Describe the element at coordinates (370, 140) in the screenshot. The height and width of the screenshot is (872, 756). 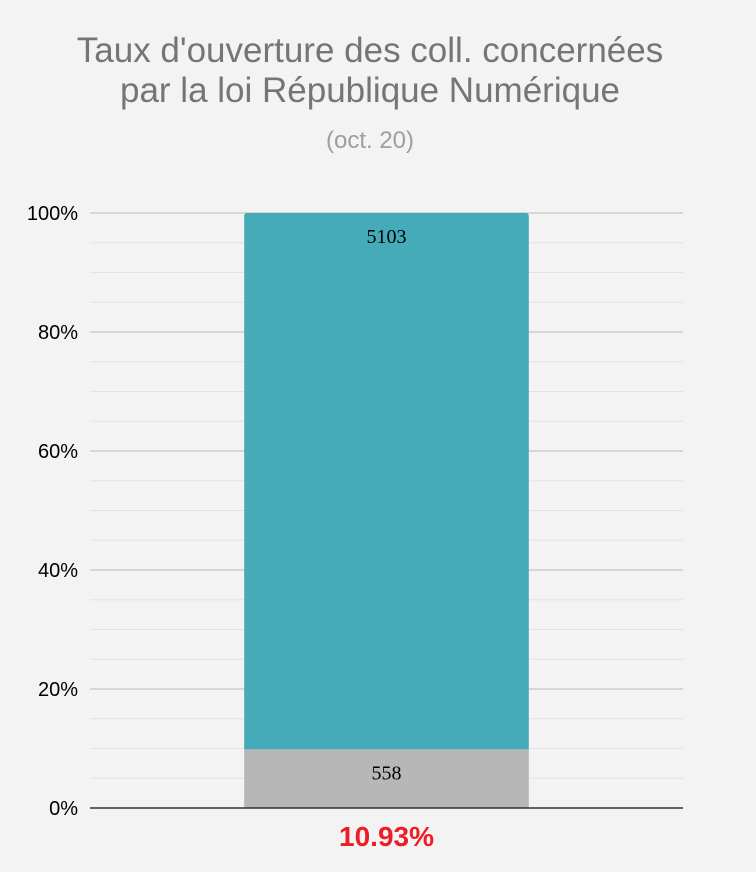
I see `chart-subtitle: (oct. 20)` at that location.